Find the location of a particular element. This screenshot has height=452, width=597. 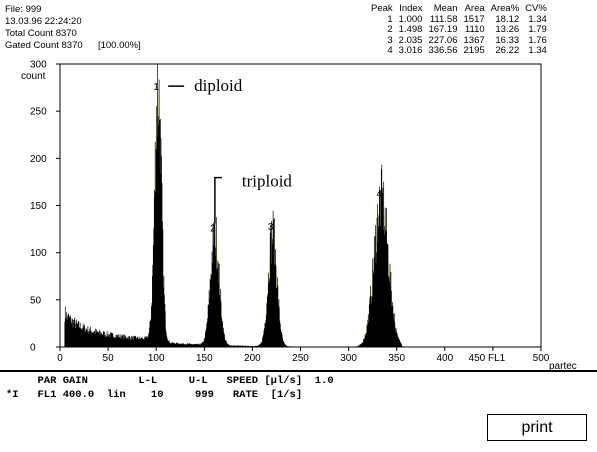

y-tick-label: 0 is located at coordinates (33, 348).